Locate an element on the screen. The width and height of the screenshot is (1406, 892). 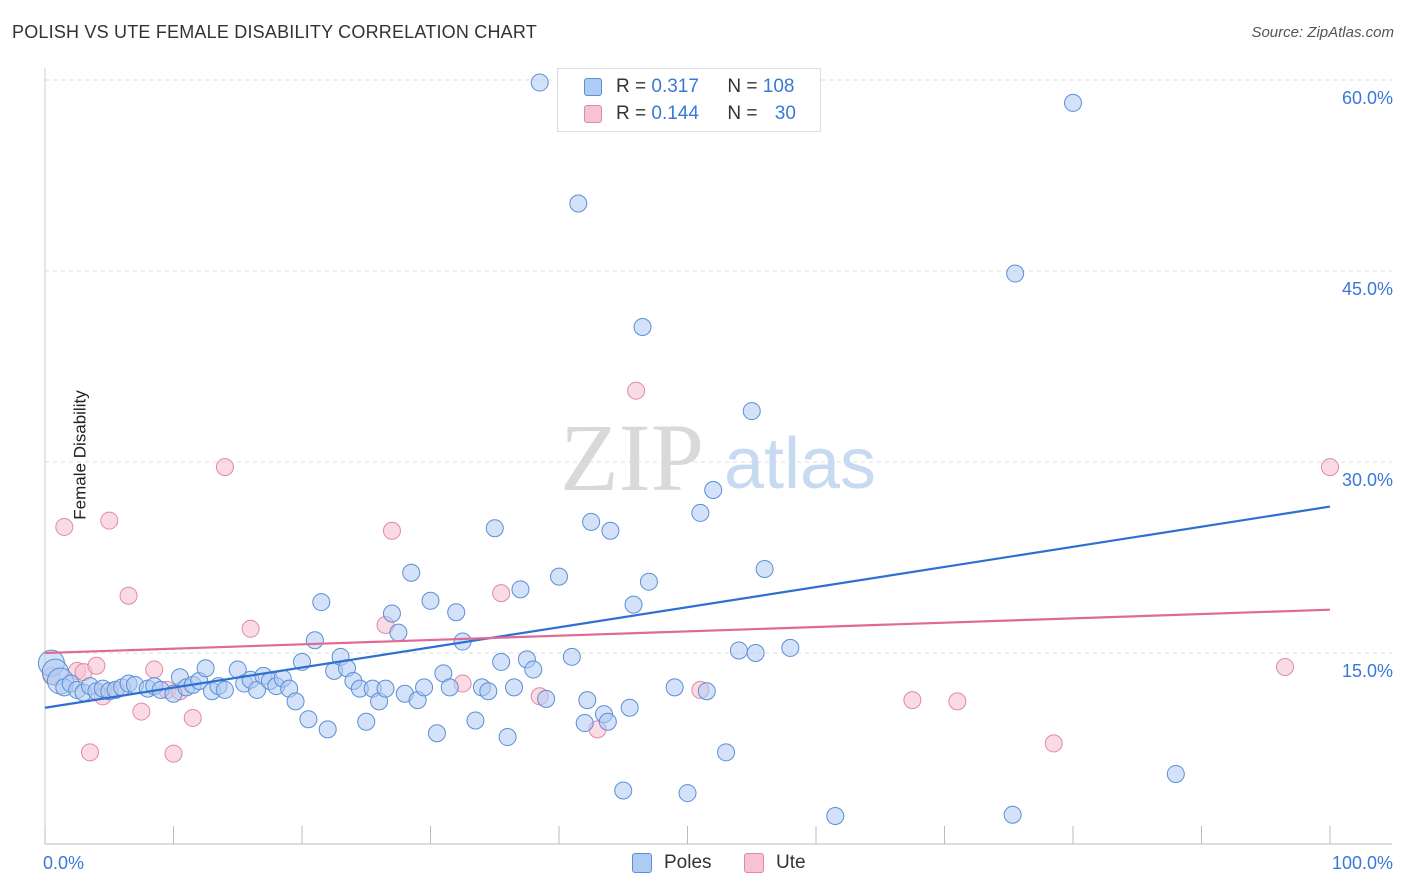
y-tick-label: 60.0% is located at coordinates (1367, 98).